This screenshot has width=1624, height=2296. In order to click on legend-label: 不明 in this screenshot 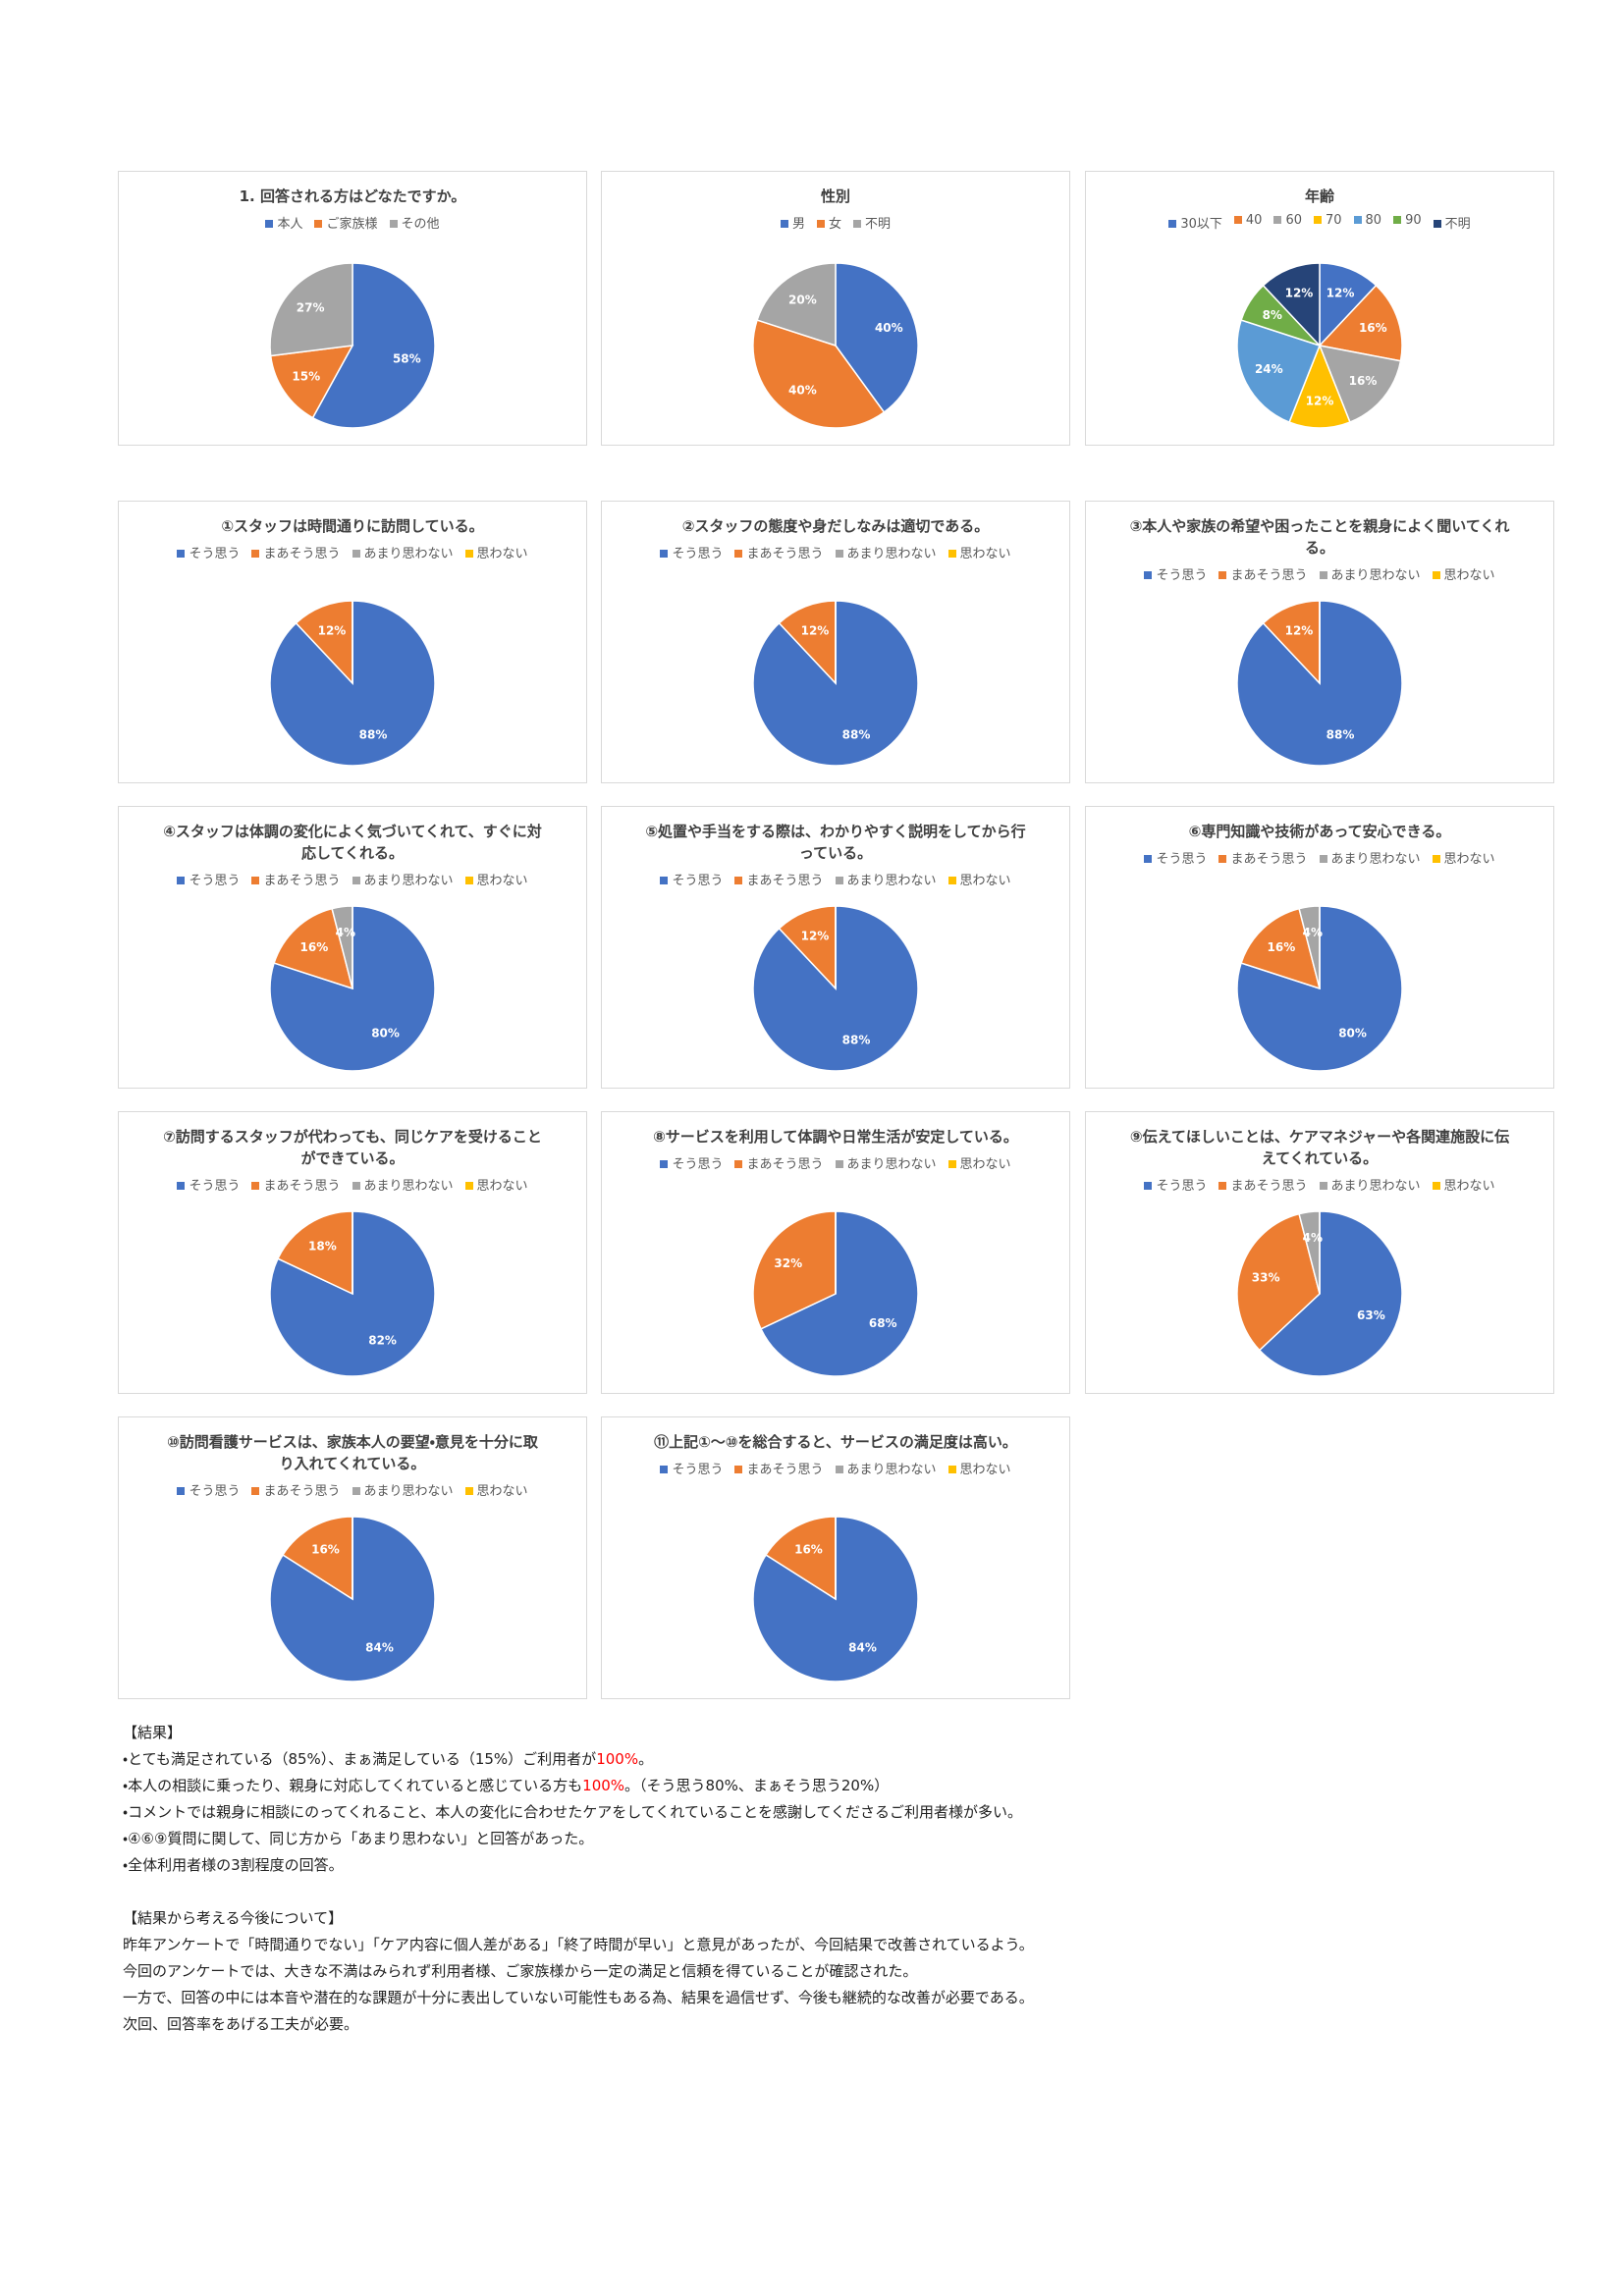, I will do `click(1457, 224)`.